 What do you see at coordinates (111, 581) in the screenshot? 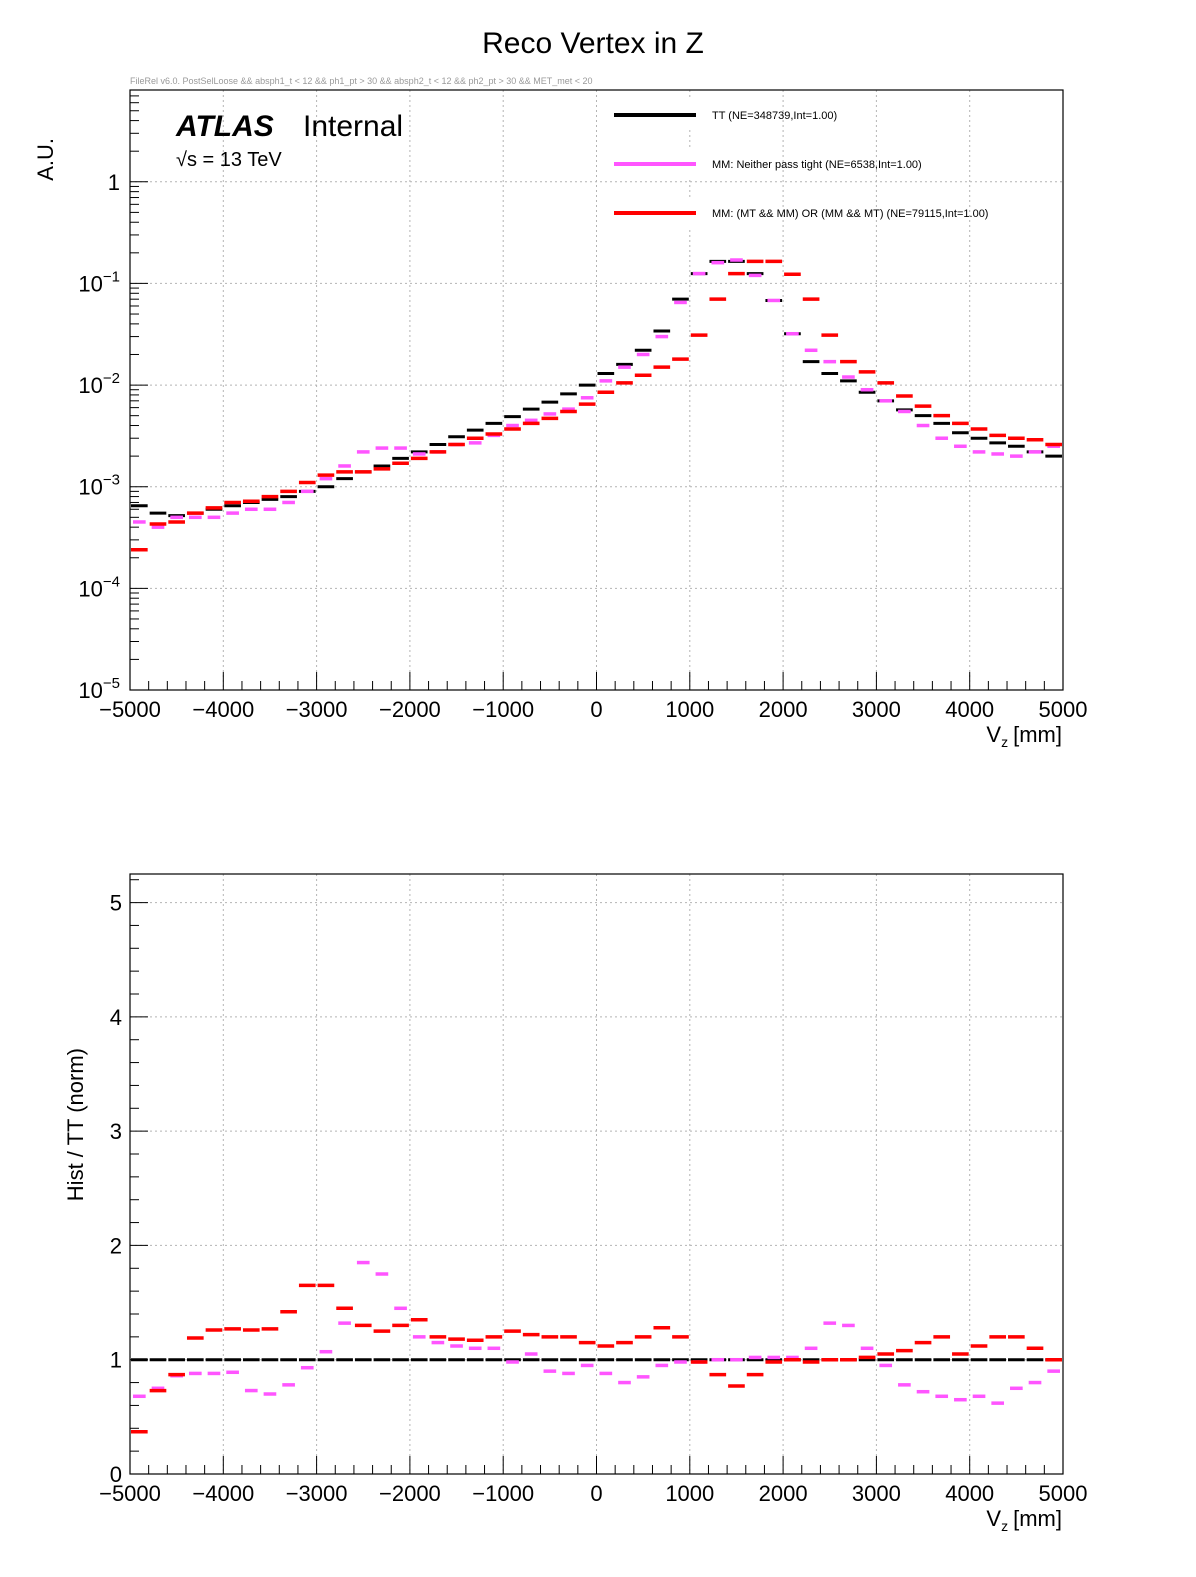
I see `top-y-tick-label-exponent: −4` at bounding box center [111, 581].